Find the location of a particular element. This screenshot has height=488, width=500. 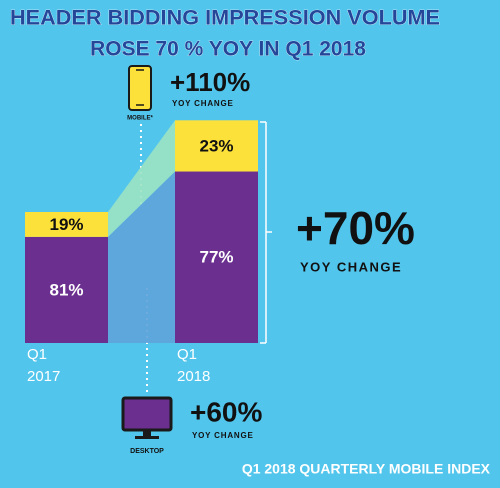

title-line: ROSE 70 % YOY IN Q1 2018 is located at coordinates (228, 49).